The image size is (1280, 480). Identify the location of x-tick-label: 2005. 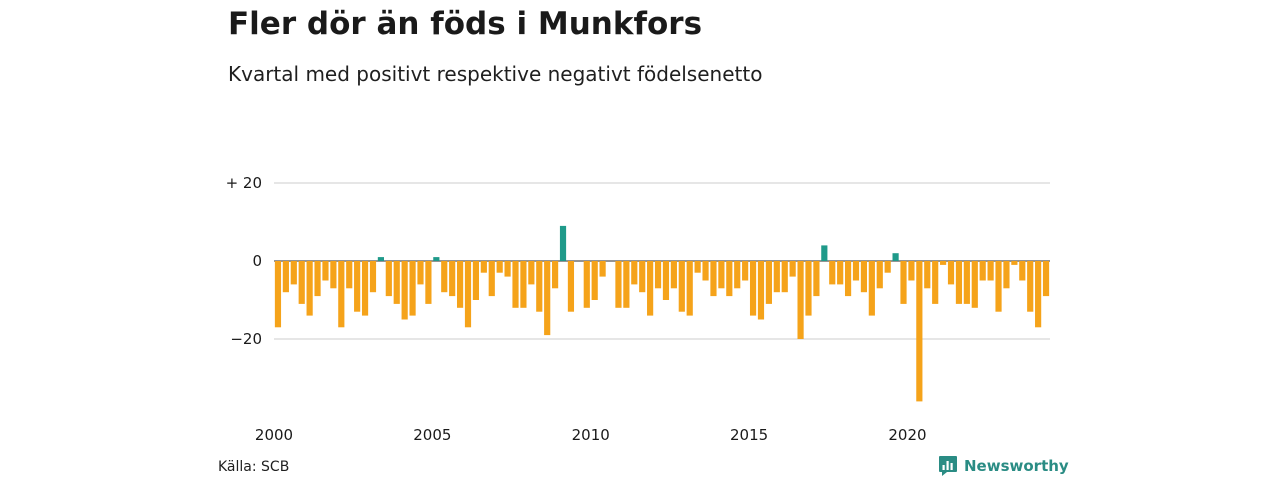
(432, 435).